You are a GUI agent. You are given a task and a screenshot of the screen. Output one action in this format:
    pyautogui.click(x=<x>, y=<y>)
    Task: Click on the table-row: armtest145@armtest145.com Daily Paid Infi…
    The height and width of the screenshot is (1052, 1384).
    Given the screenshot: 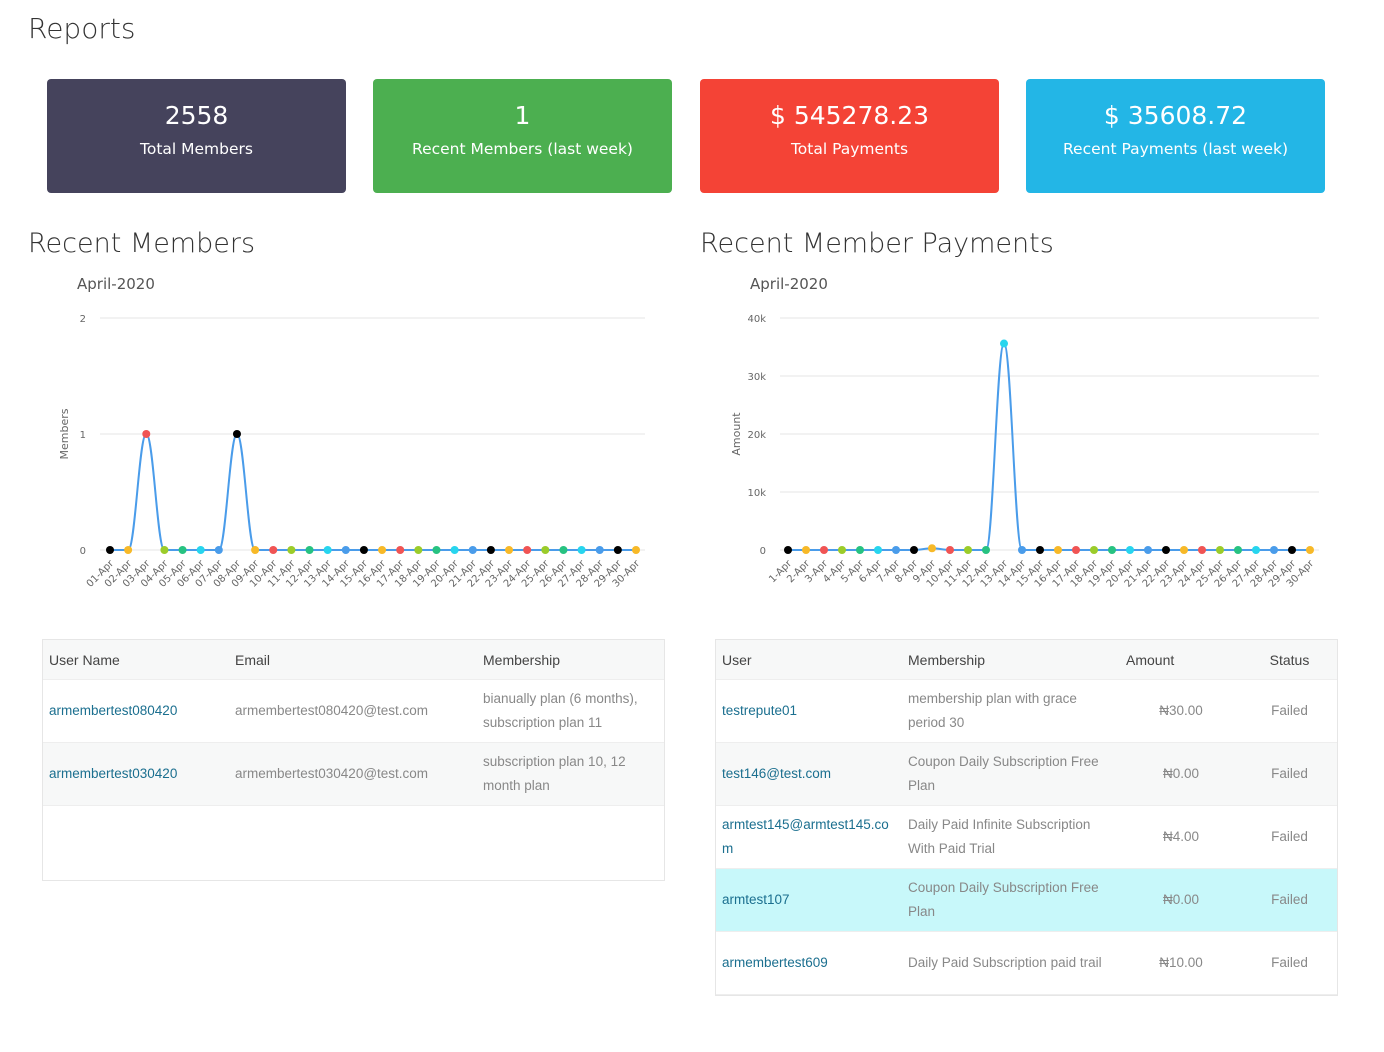 What is the action you would take?
    pyautogui.click(x=1026, y=837)
    